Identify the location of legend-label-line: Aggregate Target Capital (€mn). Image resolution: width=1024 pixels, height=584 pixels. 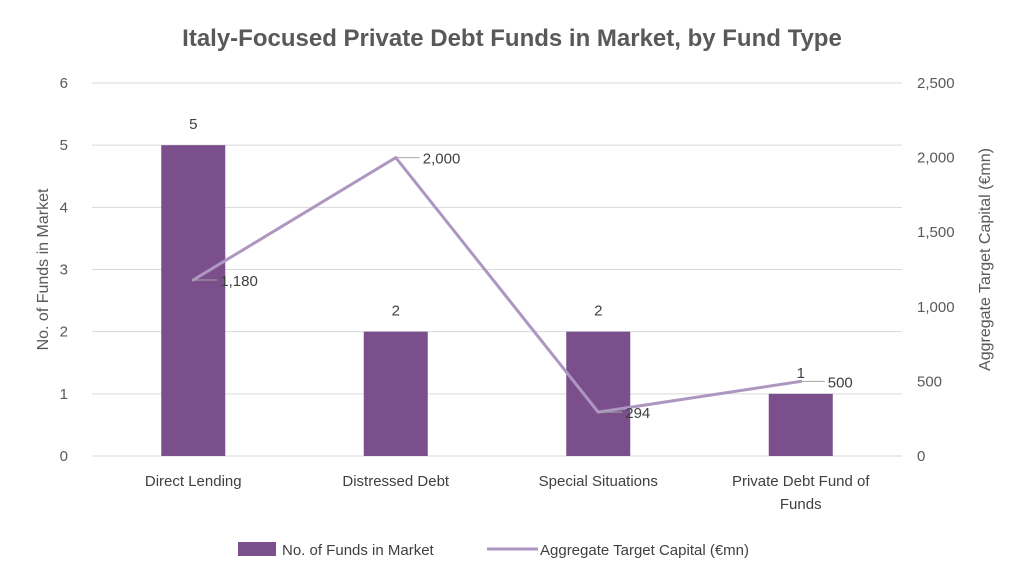
(644, 550).